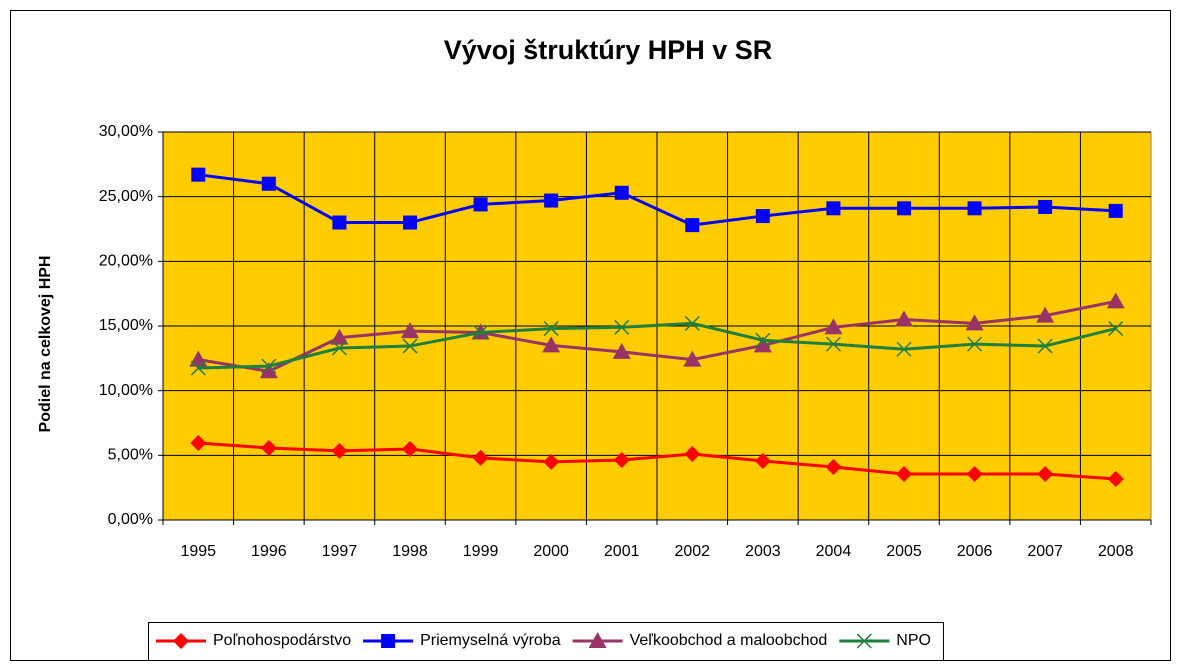 The image size is (1182, 666). I want to click on x-tick-label: 2000, so click(551, 551).